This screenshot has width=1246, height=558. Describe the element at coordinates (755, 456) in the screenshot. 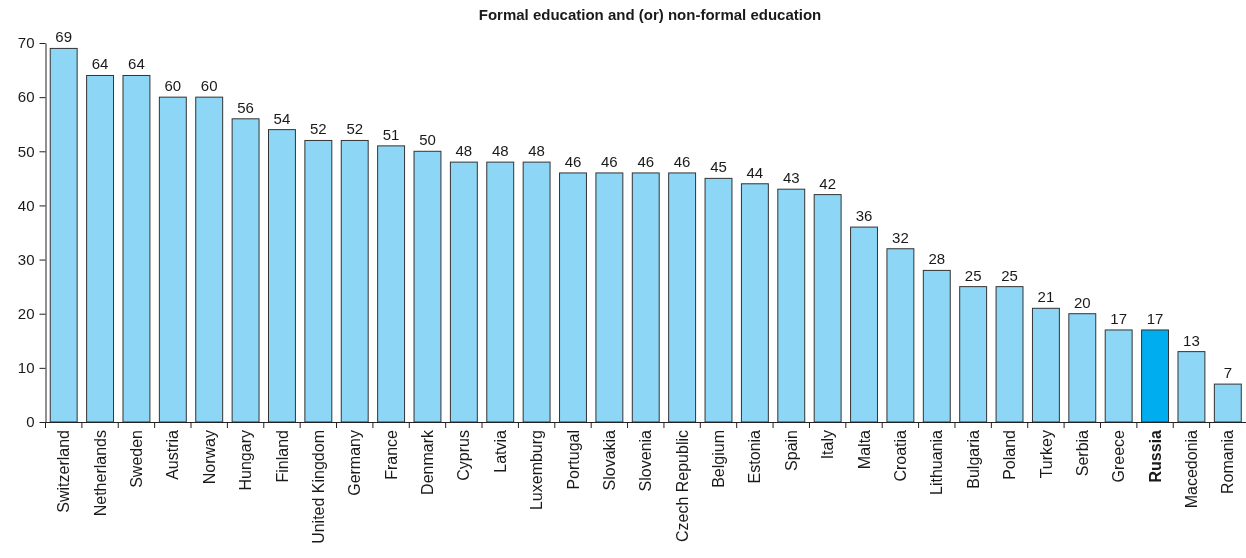

I see `x-tick-label: Estonia` at that location.